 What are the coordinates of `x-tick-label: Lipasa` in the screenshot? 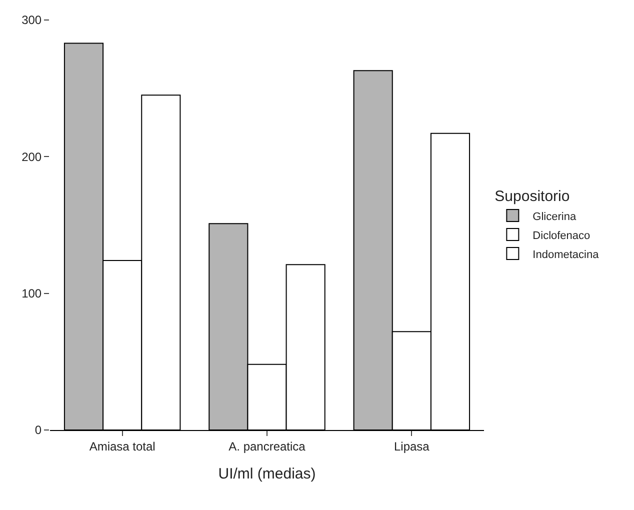 It's located at (412, 446).